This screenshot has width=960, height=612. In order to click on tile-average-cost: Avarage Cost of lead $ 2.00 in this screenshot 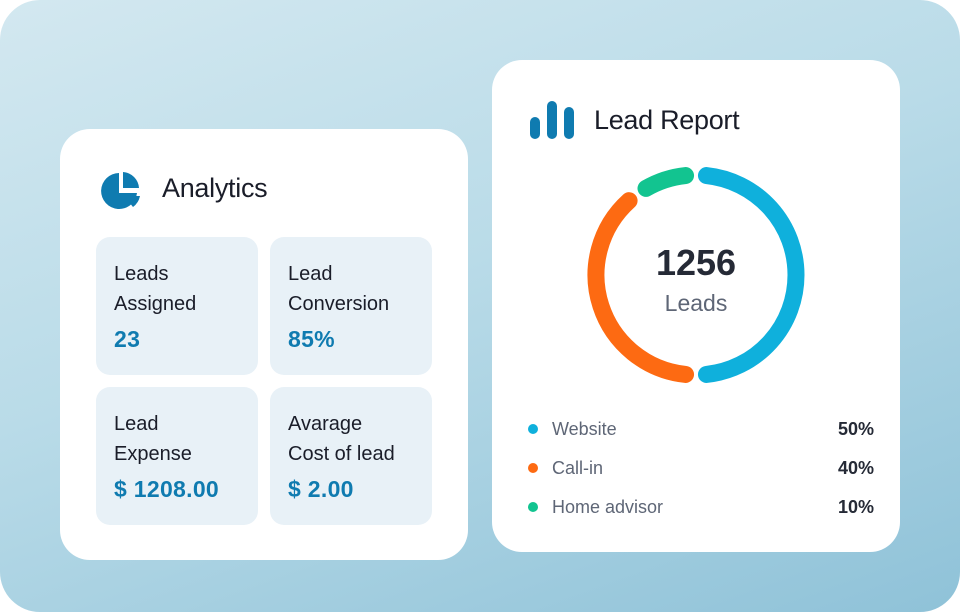, I will do `click(351, 456)`.